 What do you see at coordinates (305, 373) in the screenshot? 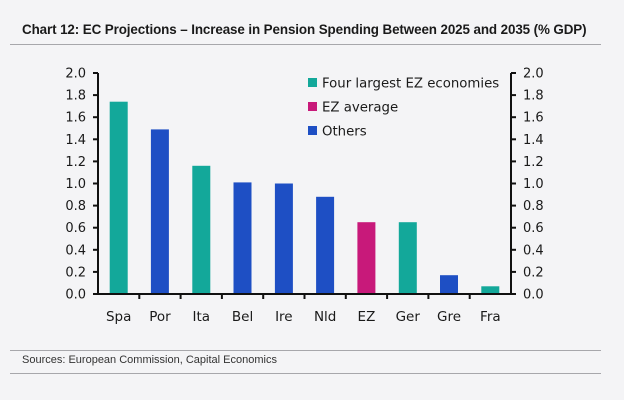
I see `source-divider-bottom` at bounding box center [305, 373].